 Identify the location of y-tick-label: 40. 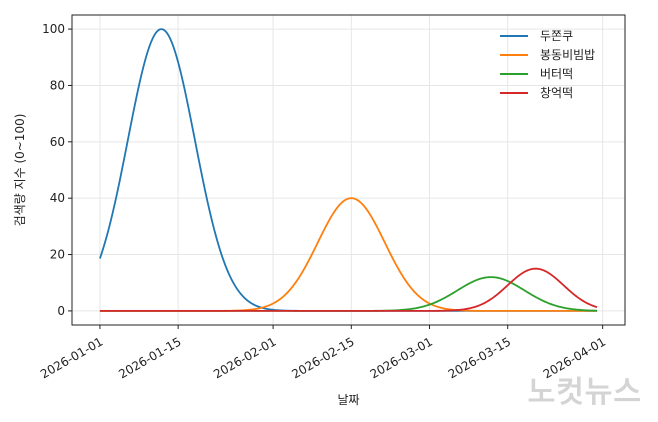
(57, 198).